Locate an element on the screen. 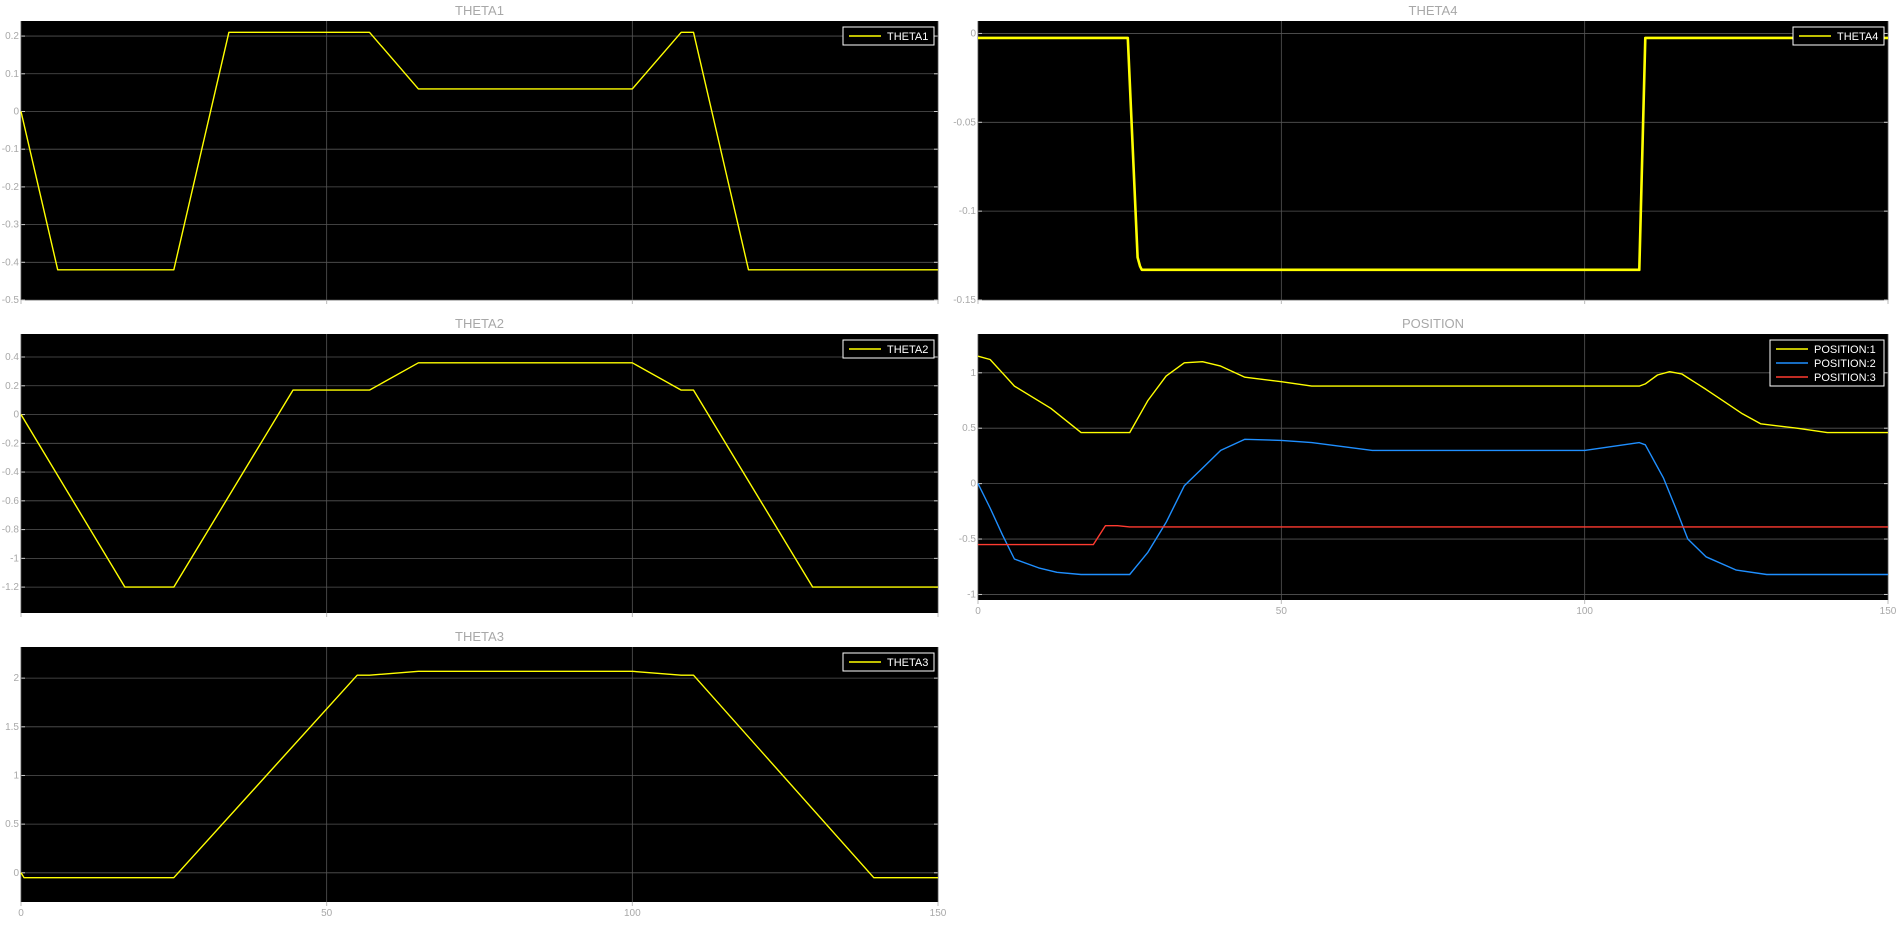 The image size is (1904, 939). legend-label: POSITION:3 is located at coordinates (1845, 378).